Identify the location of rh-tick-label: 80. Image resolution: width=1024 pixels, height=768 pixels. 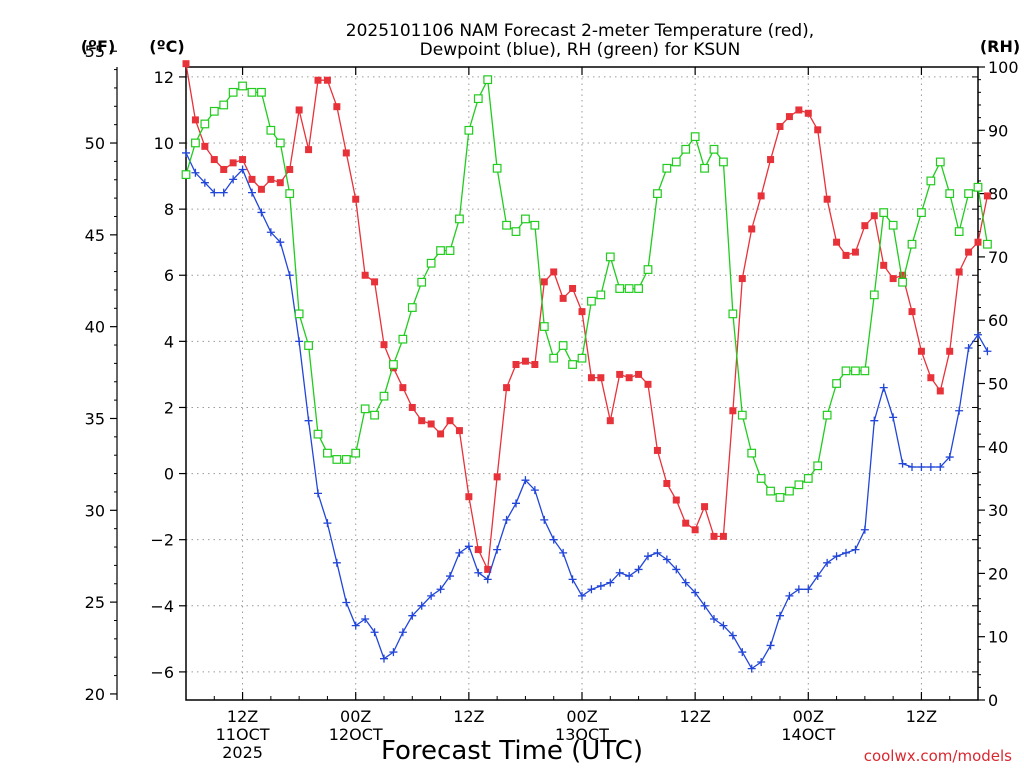
(998, 194).